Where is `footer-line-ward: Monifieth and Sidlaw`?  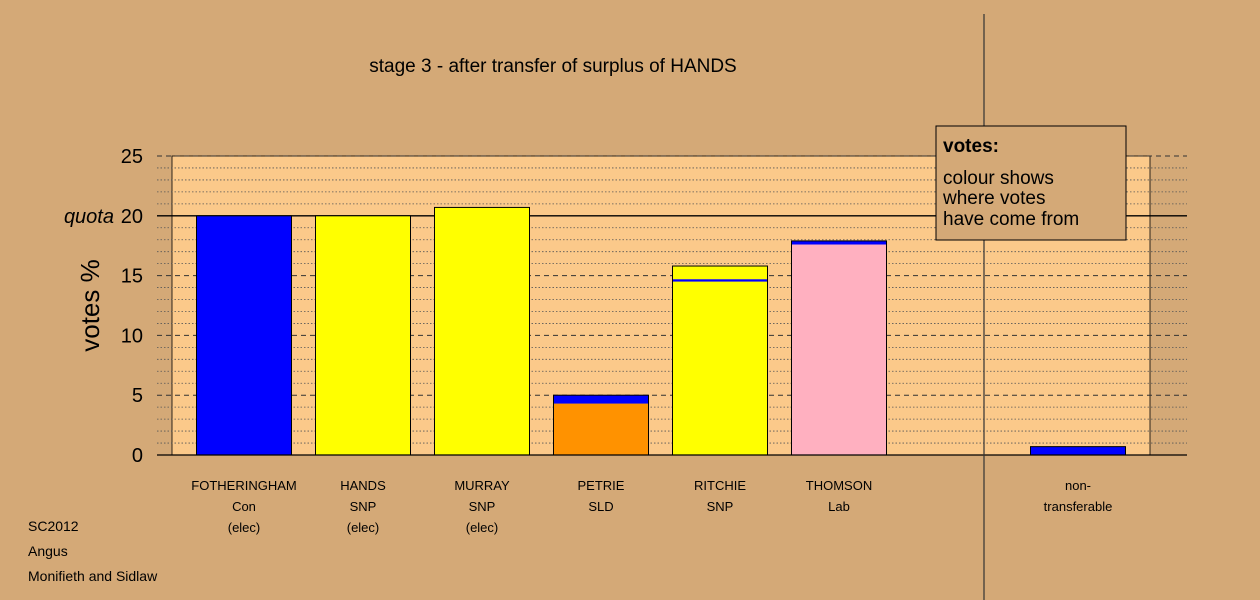
footer-line-ward: Monifieth and Sidlaw is located at coordinates (93, 576).